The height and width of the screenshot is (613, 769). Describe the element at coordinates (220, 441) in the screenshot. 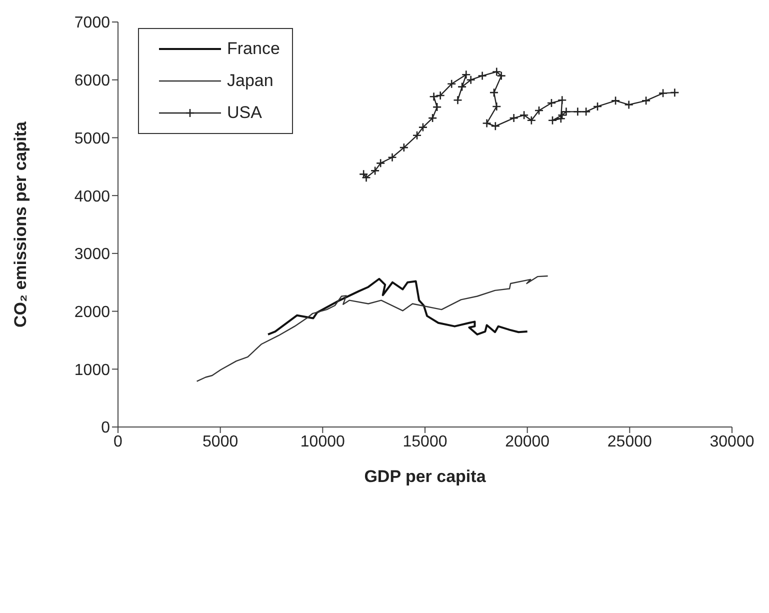

I see `x-tick-label: 5000` at that location.